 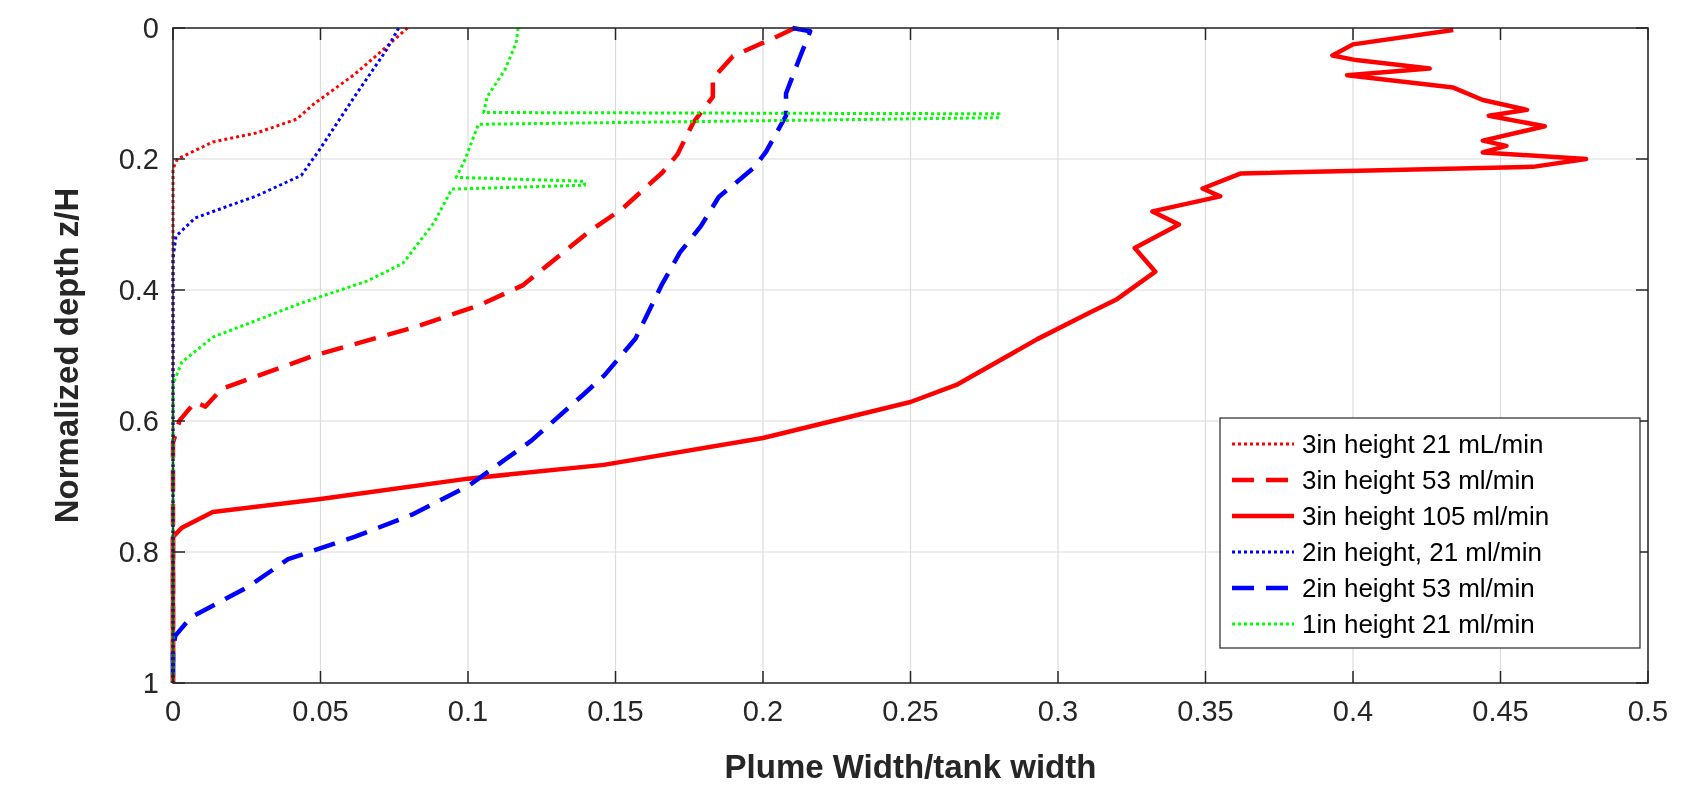 I want to click on x-axis-title: Plume Width/tank width, so click(x=910, y=766).